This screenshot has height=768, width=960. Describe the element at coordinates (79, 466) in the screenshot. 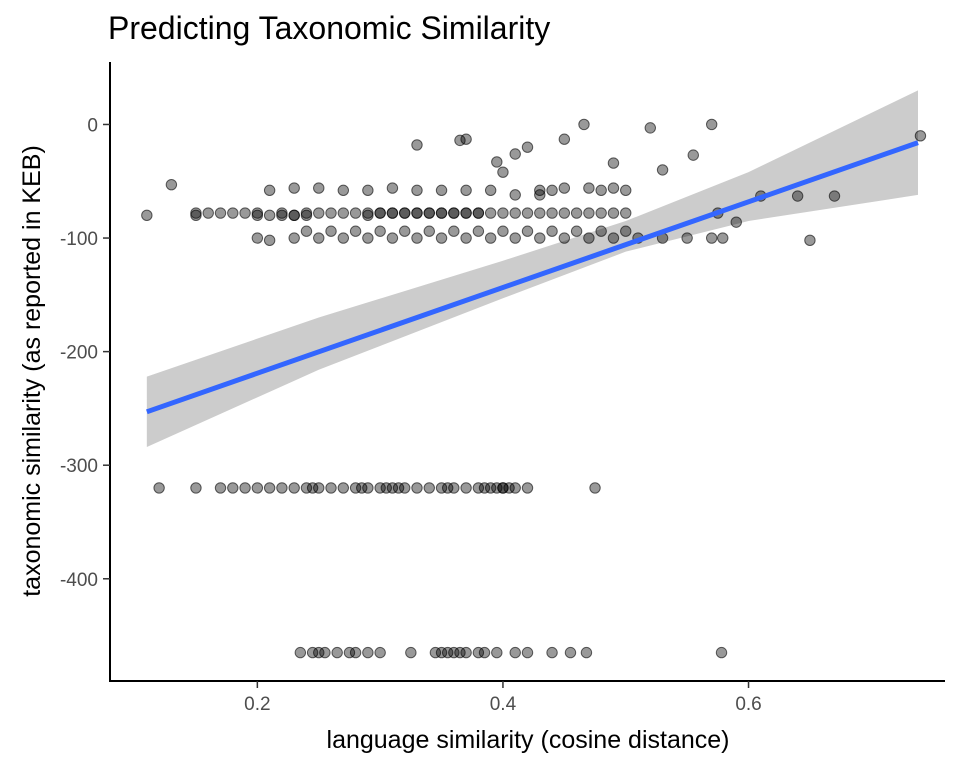

I see `y-tick-label: -300` at that location.